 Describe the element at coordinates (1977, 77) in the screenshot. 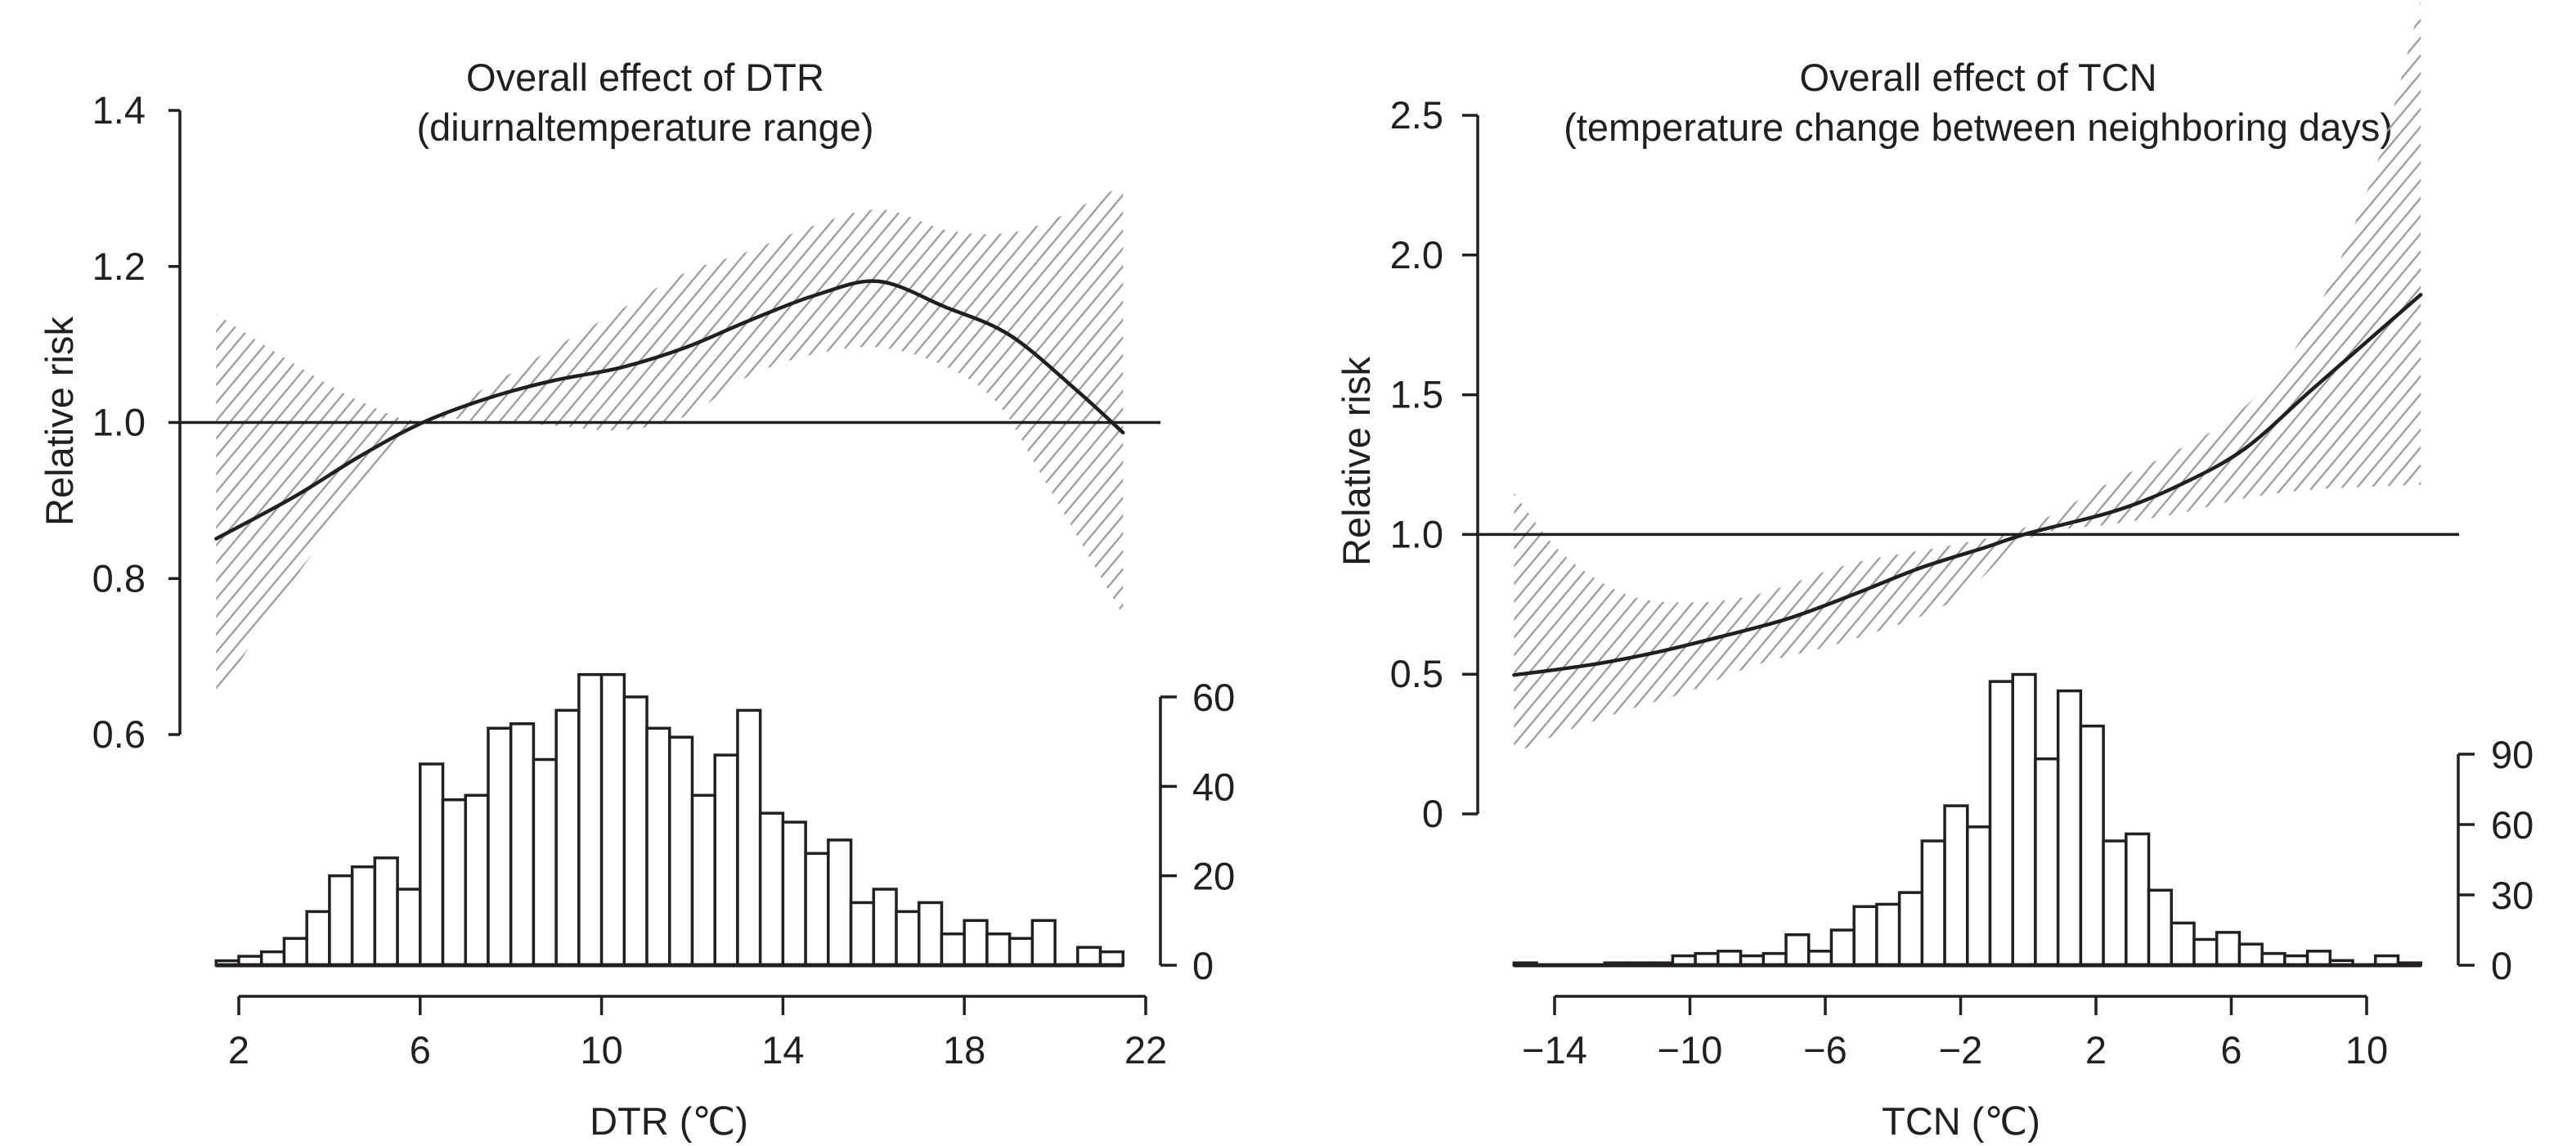

I see `title-line-1: Overall effect of TCN` at that location.